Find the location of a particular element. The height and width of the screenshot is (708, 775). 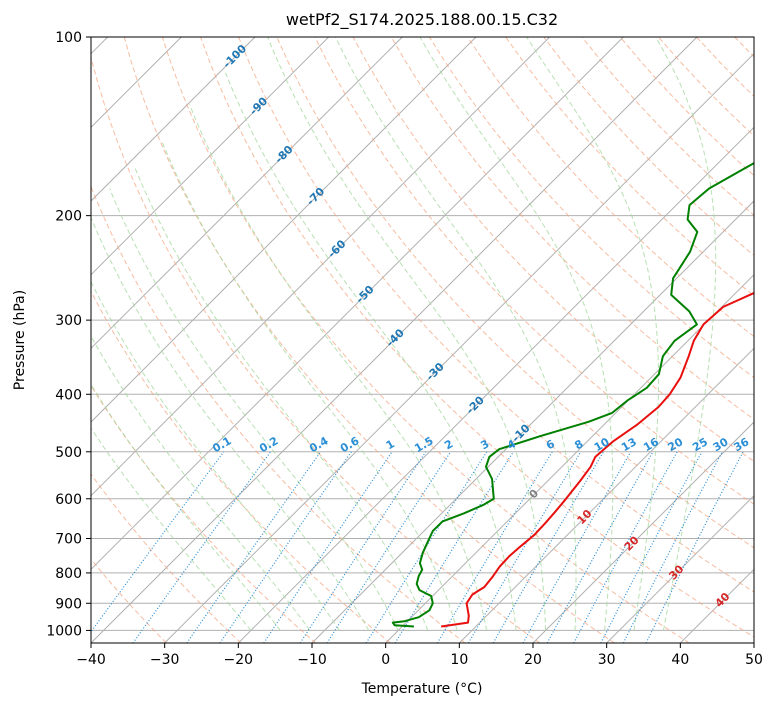

y-tick-label: 300 is located at coordinates (68, 321).